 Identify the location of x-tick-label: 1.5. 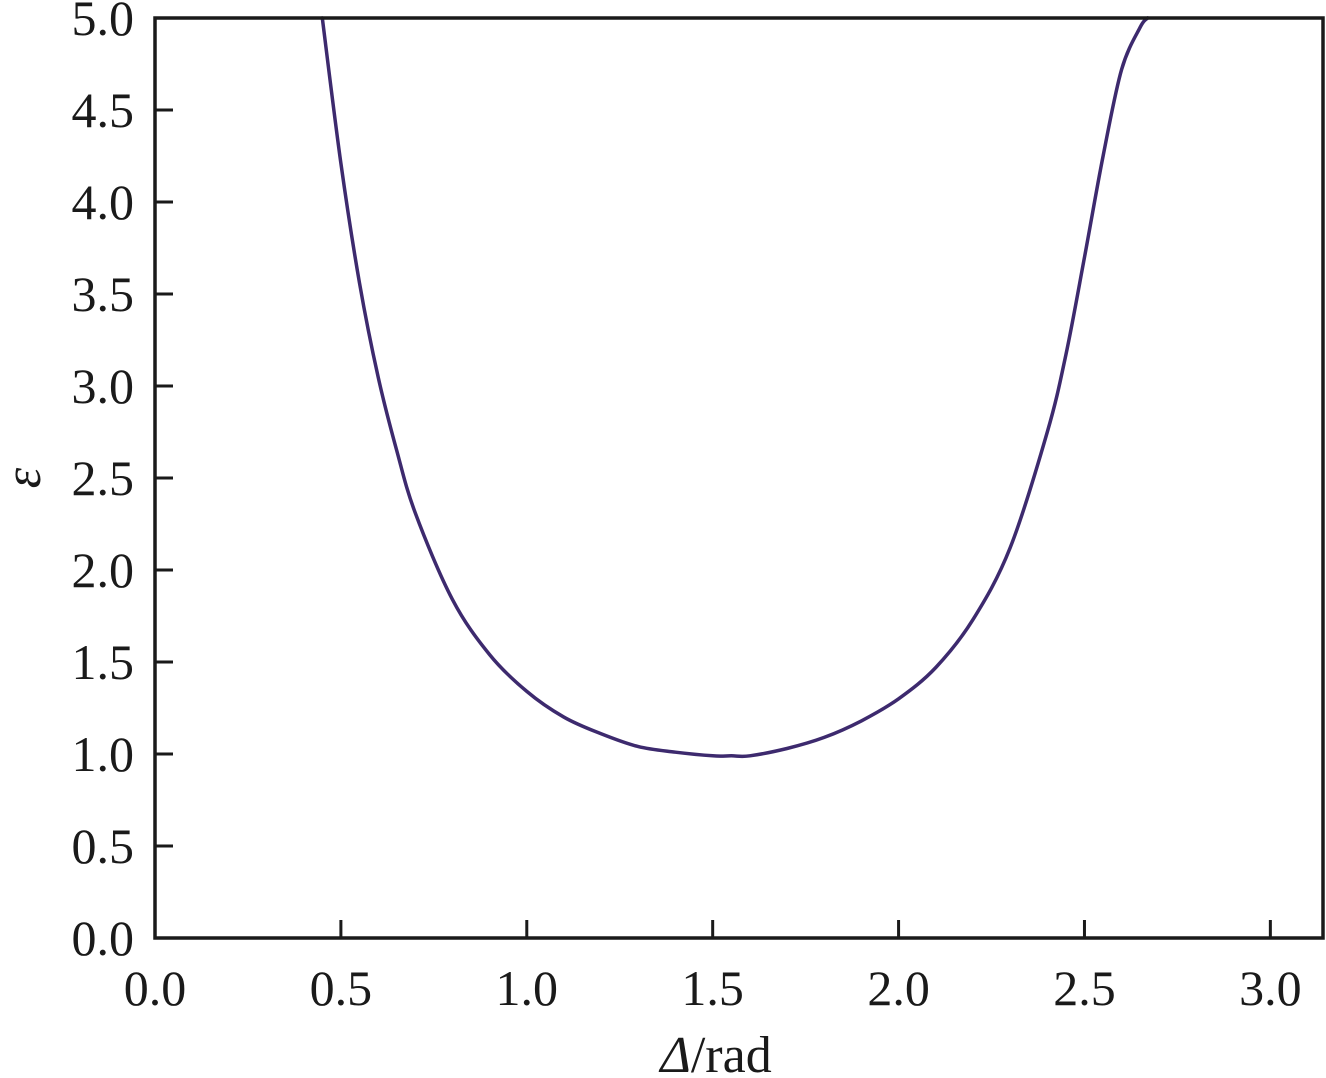
(712, 988).